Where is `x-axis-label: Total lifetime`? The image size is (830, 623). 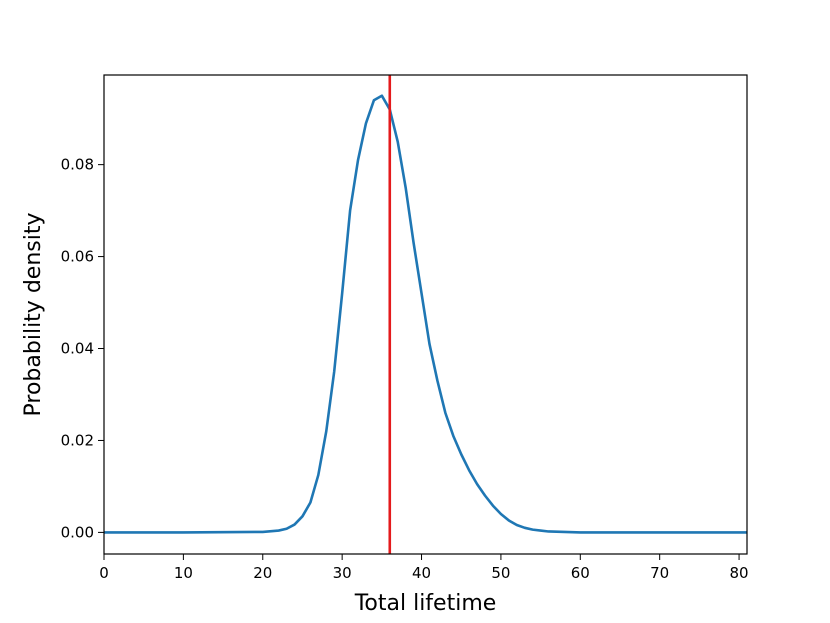
x-axis-label: Total lifetime is located at coordinates (425, 603).